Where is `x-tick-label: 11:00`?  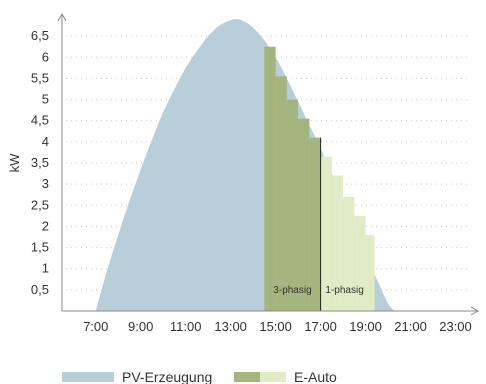 x-tick-label: 11:00 is located at coordinates (186, 326).